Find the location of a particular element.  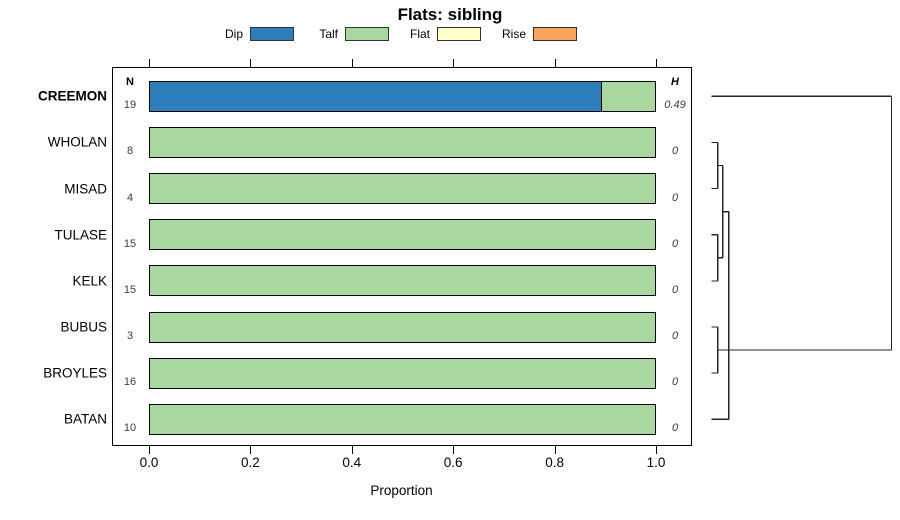

chart-title: Flats: sibling is located at coordinates (450, 14).